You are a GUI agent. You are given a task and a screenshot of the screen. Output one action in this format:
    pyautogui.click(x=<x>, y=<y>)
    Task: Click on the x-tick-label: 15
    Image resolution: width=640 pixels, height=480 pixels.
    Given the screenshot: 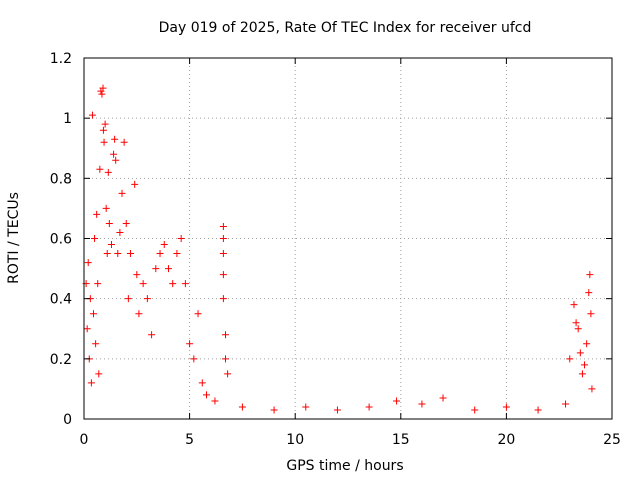 What is the action you would take?
    pyautogui.click(x=401, y=440)
    